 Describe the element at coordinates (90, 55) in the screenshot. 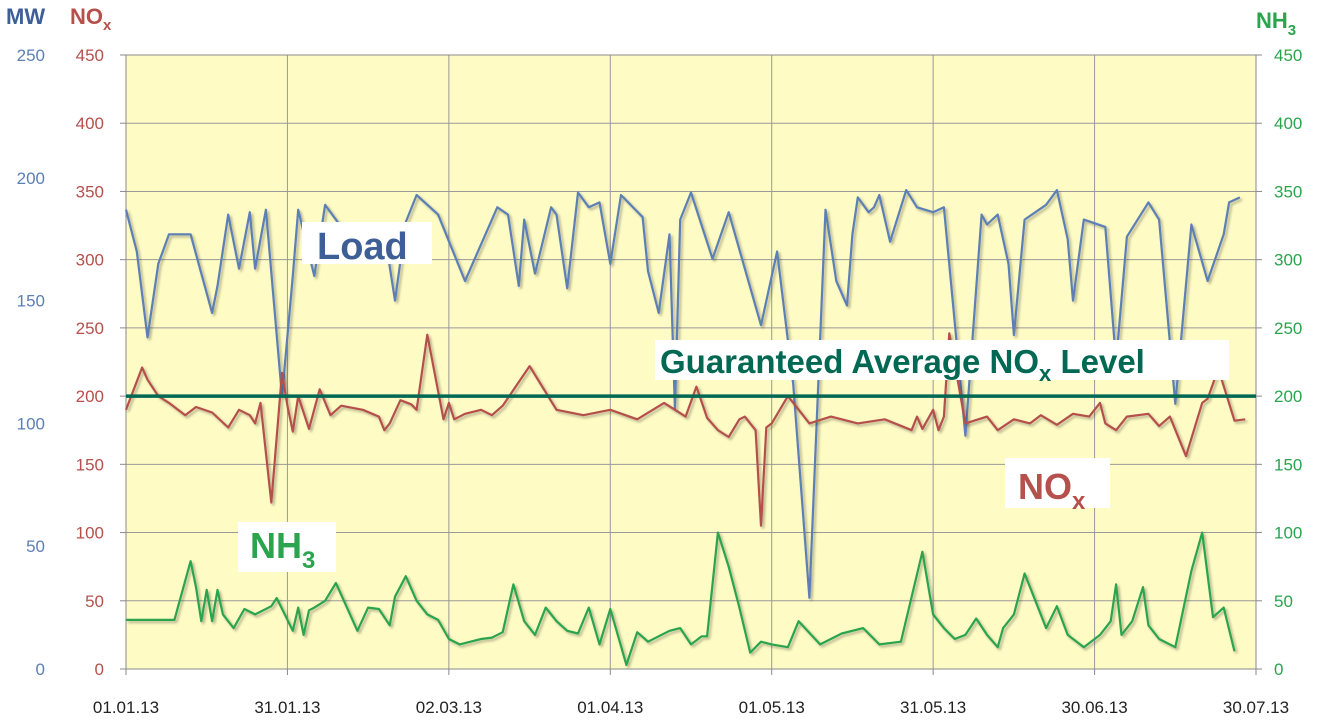

I see `nox-tick-label: 450` at that location.